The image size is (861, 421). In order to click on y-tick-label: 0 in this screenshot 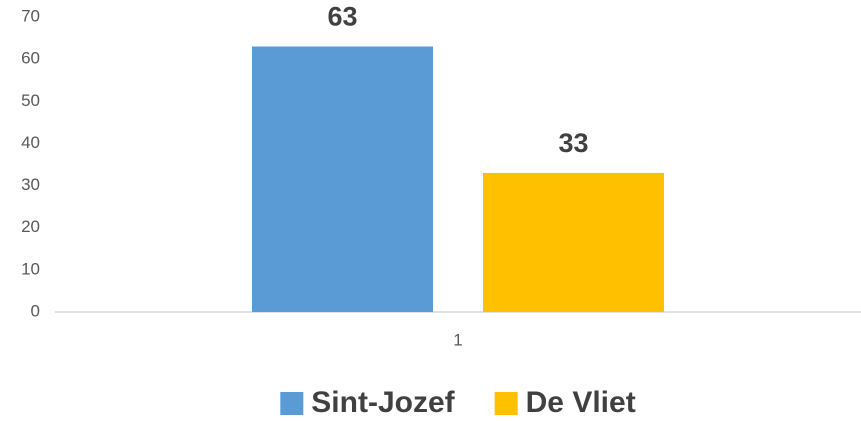, I will do `click(35, 310)`.